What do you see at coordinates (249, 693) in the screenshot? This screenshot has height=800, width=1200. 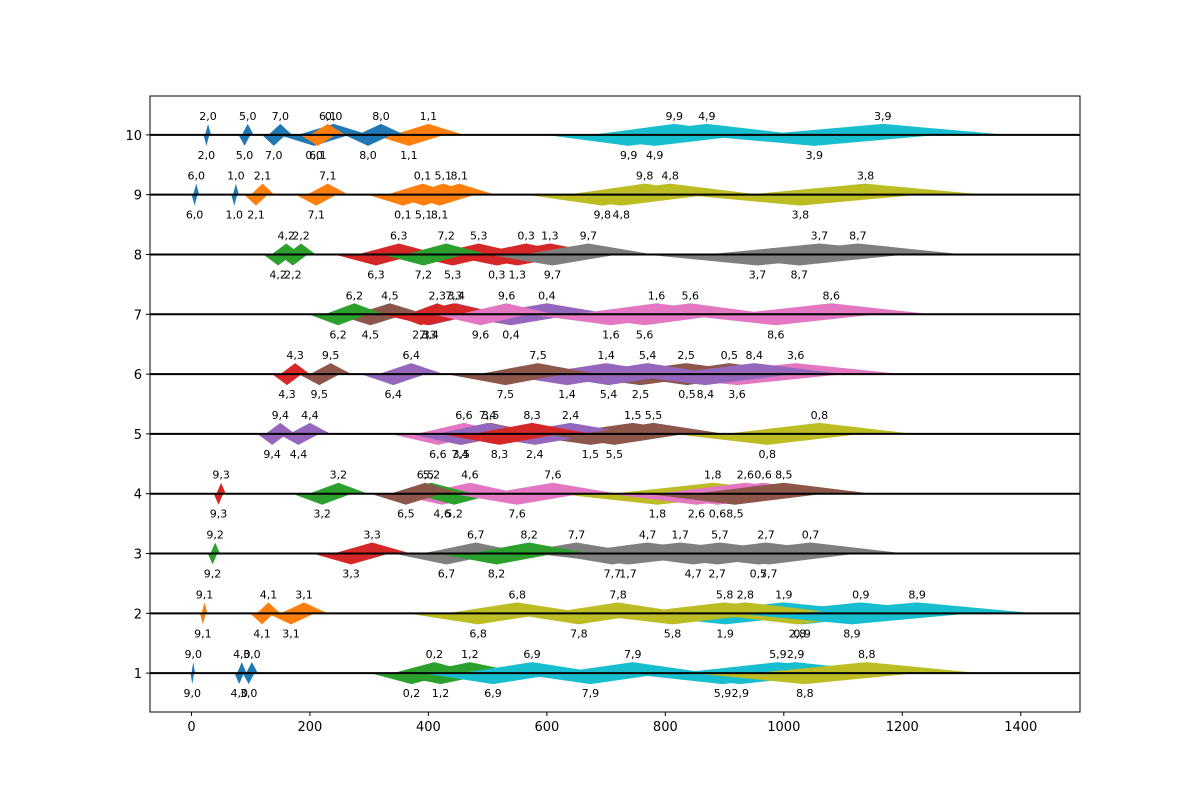 I see `mark-label-3-0-bottom: 3,0` at bounding box center [249, 693].